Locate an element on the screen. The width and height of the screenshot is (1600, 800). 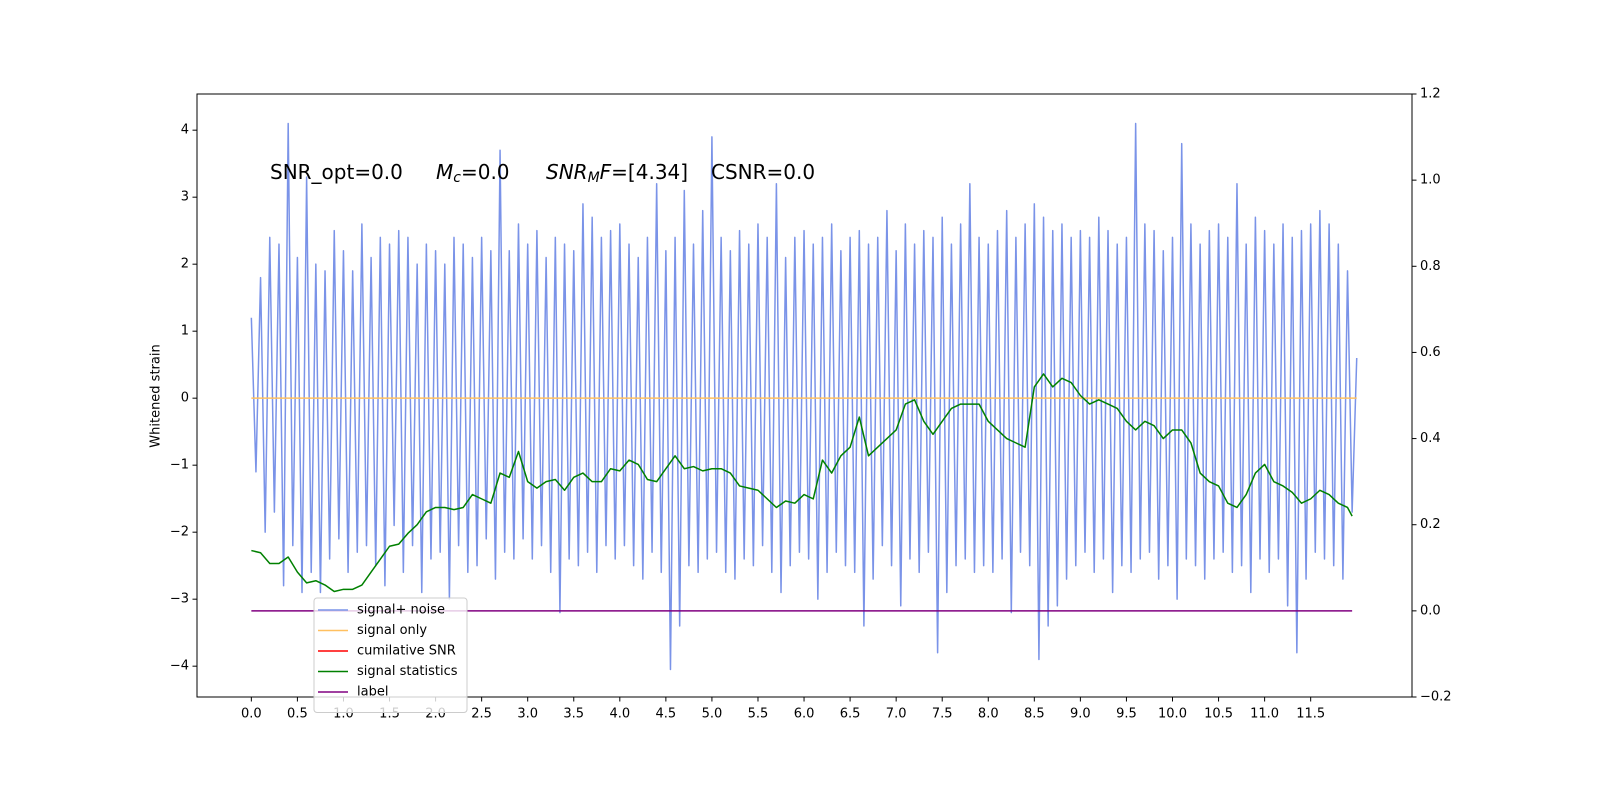
y-tick-label: −4 is located at coordinates (179, 666).